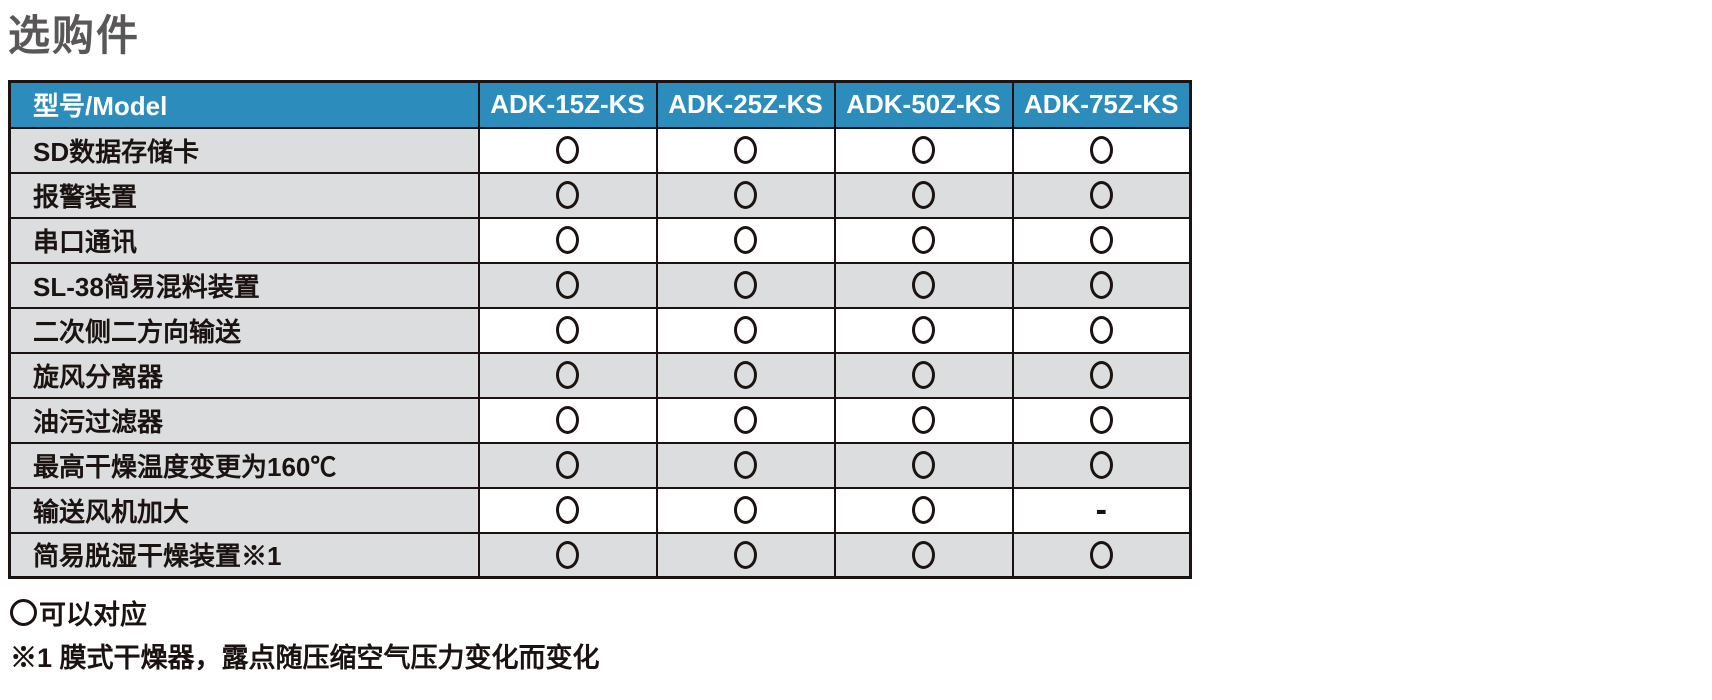 This screenshot has height=700, width=1712. Describe the element at coordinates (600, 555) in the screenshot. I see `table-row: 简易脱湿干燥装置※1` at that location.